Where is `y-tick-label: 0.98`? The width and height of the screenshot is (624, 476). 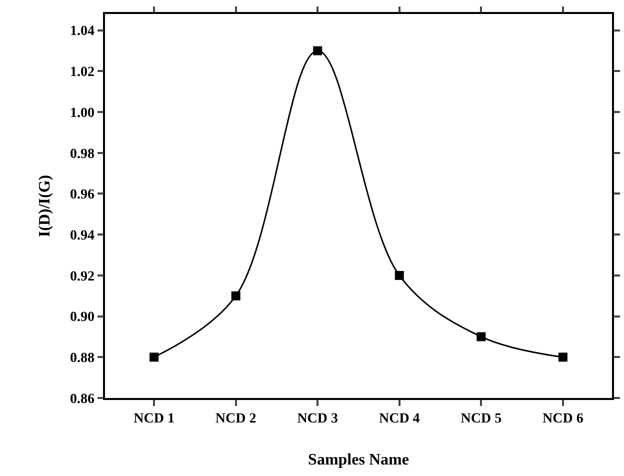
y-tick-label: 0.98 is located at coordinates (82, 154).